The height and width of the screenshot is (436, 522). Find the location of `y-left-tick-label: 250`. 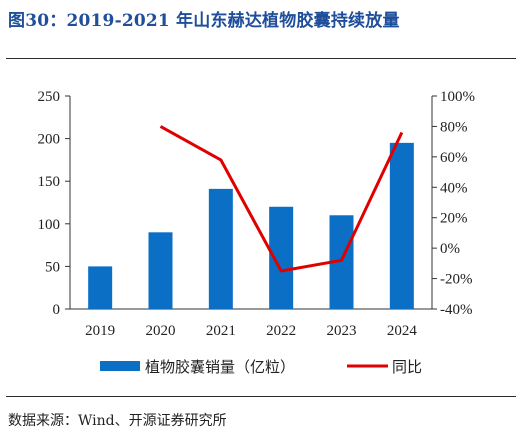

y-left-tick-label: 250 is located at coordinates (49, 97).